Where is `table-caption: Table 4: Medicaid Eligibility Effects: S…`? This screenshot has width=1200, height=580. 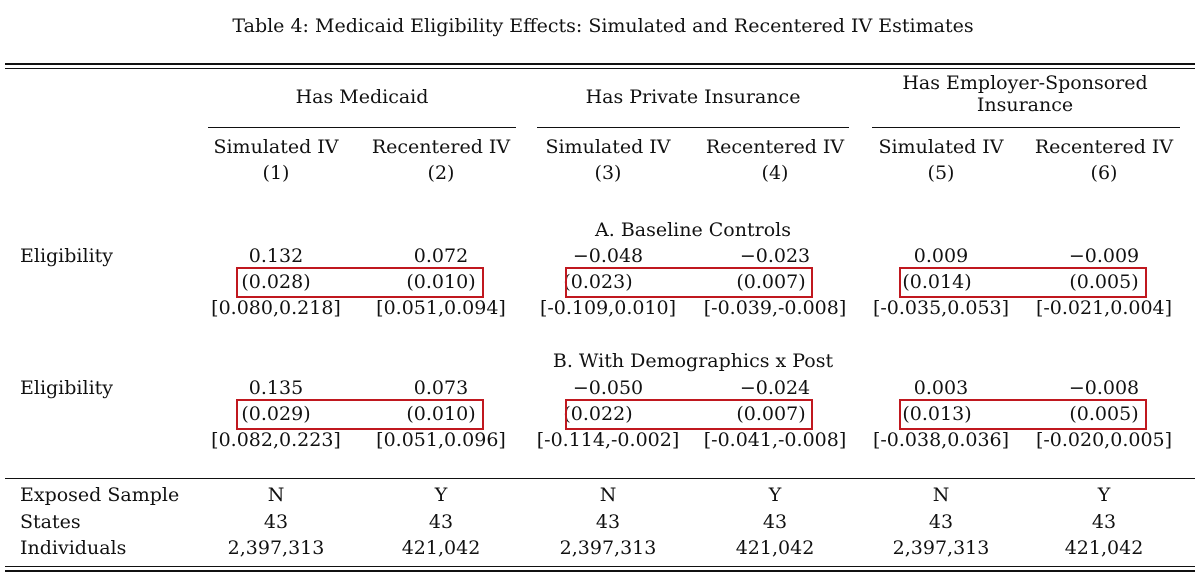 table-caption: Table 4: Medicaid Eligibility Effects: S… is located at coordinates (603, 26).